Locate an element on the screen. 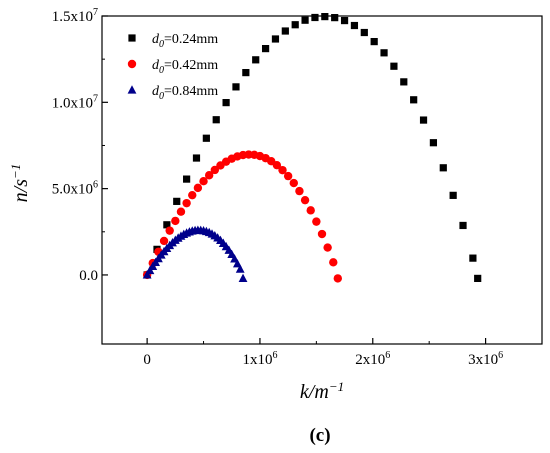 Image resolution: width=550 pixels, height=453 pixels. y-tick-label: 5.0x10⁶ is located at coordinates (75, 189).